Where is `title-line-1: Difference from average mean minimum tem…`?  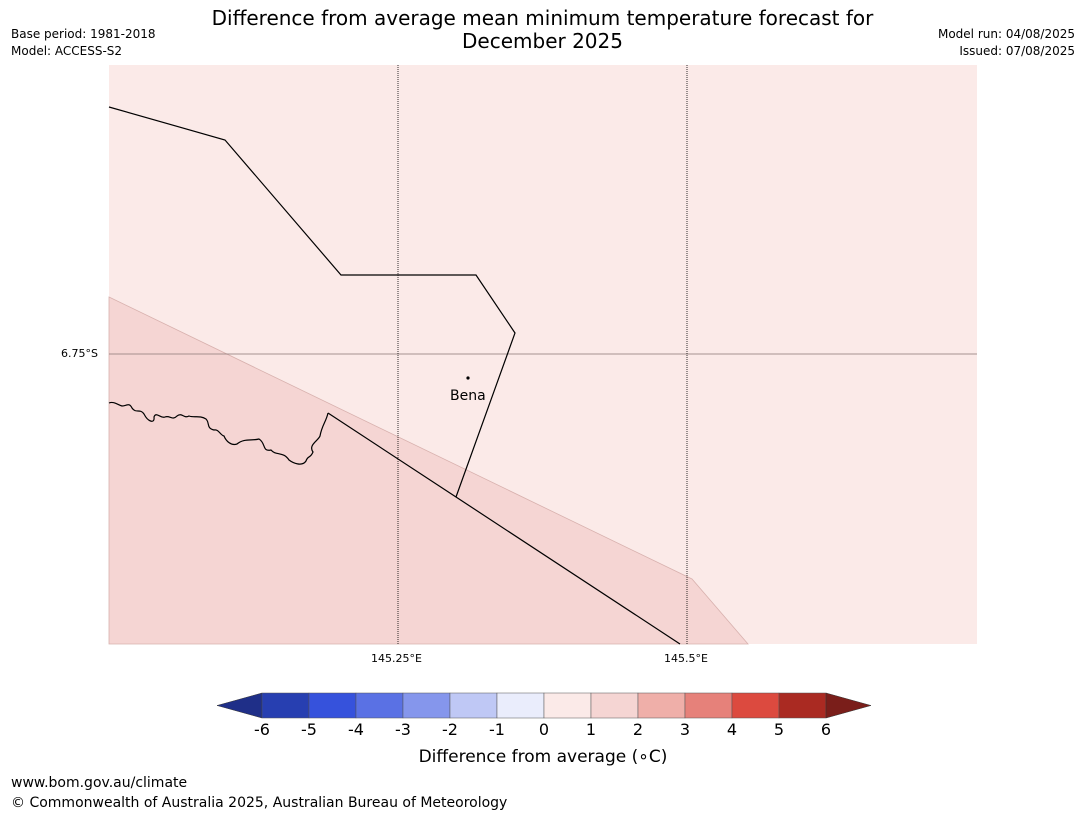
title-line-1: Difference from average mean minimum tem… is located at coordinates (542, 18).